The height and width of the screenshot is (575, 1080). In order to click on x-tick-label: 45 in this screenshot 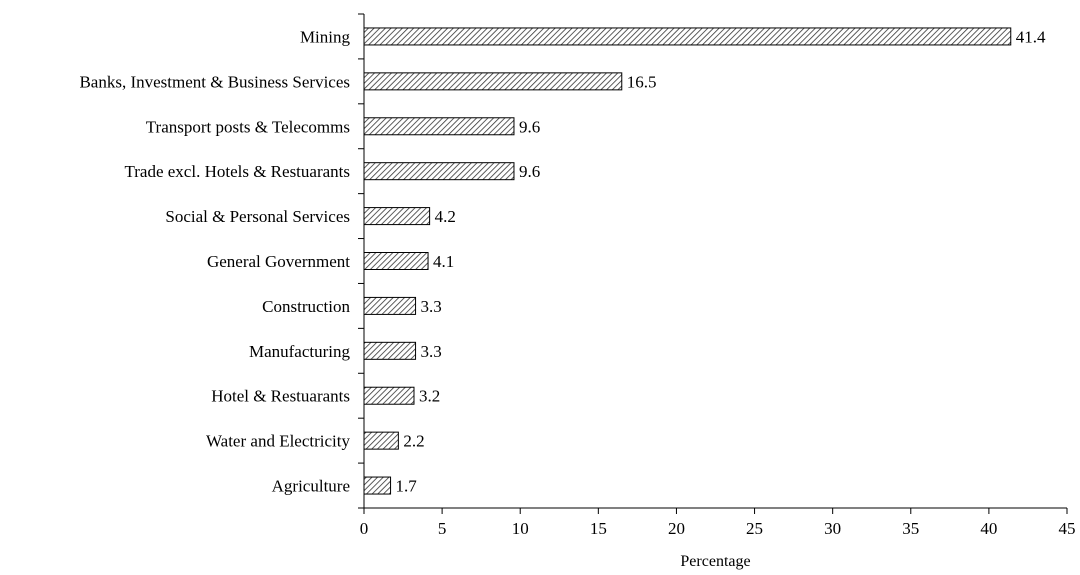, I will do `click(1067, 528)`.